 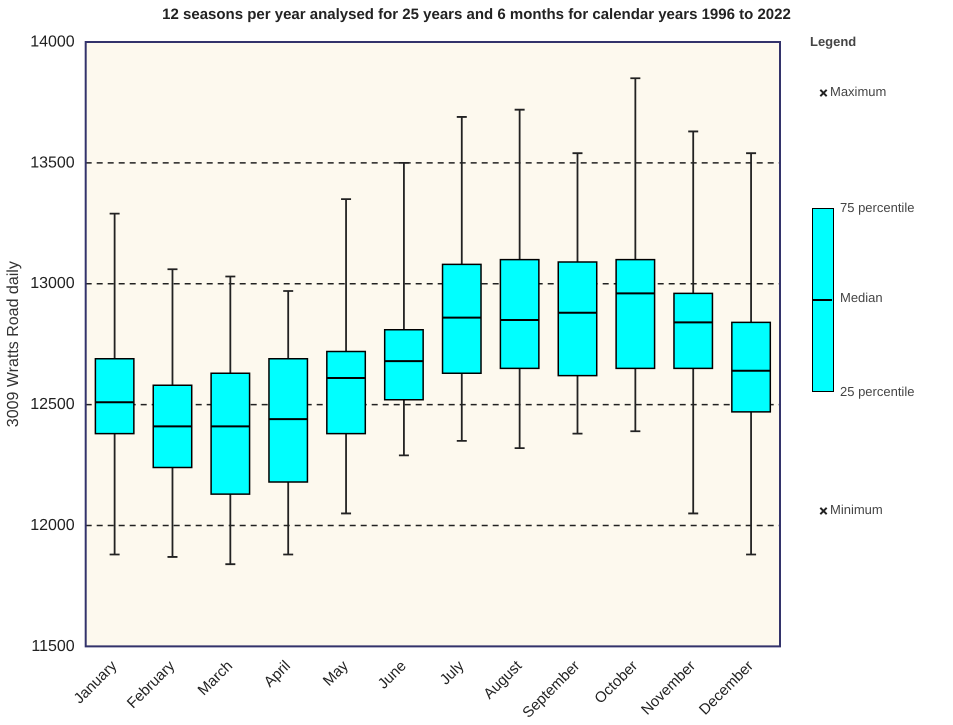 I want to click on y-axis-title: 3009 Wratts Road daily, so click(x=13, y=344).